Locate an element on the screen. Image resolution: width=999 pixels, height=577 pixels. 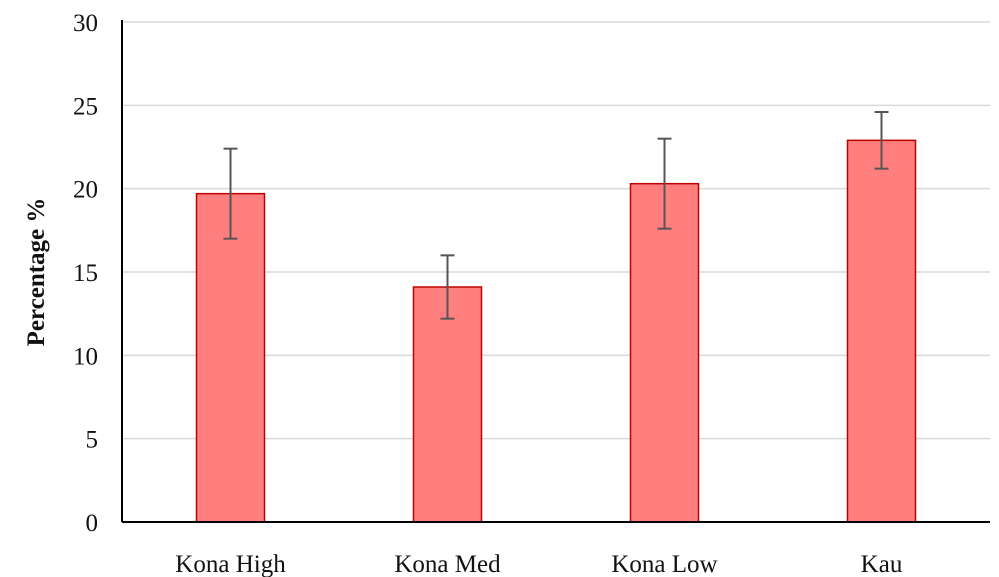
y-tick-labels: 0 5 10 15 20 25 30 is located at coordinates (85, 273).